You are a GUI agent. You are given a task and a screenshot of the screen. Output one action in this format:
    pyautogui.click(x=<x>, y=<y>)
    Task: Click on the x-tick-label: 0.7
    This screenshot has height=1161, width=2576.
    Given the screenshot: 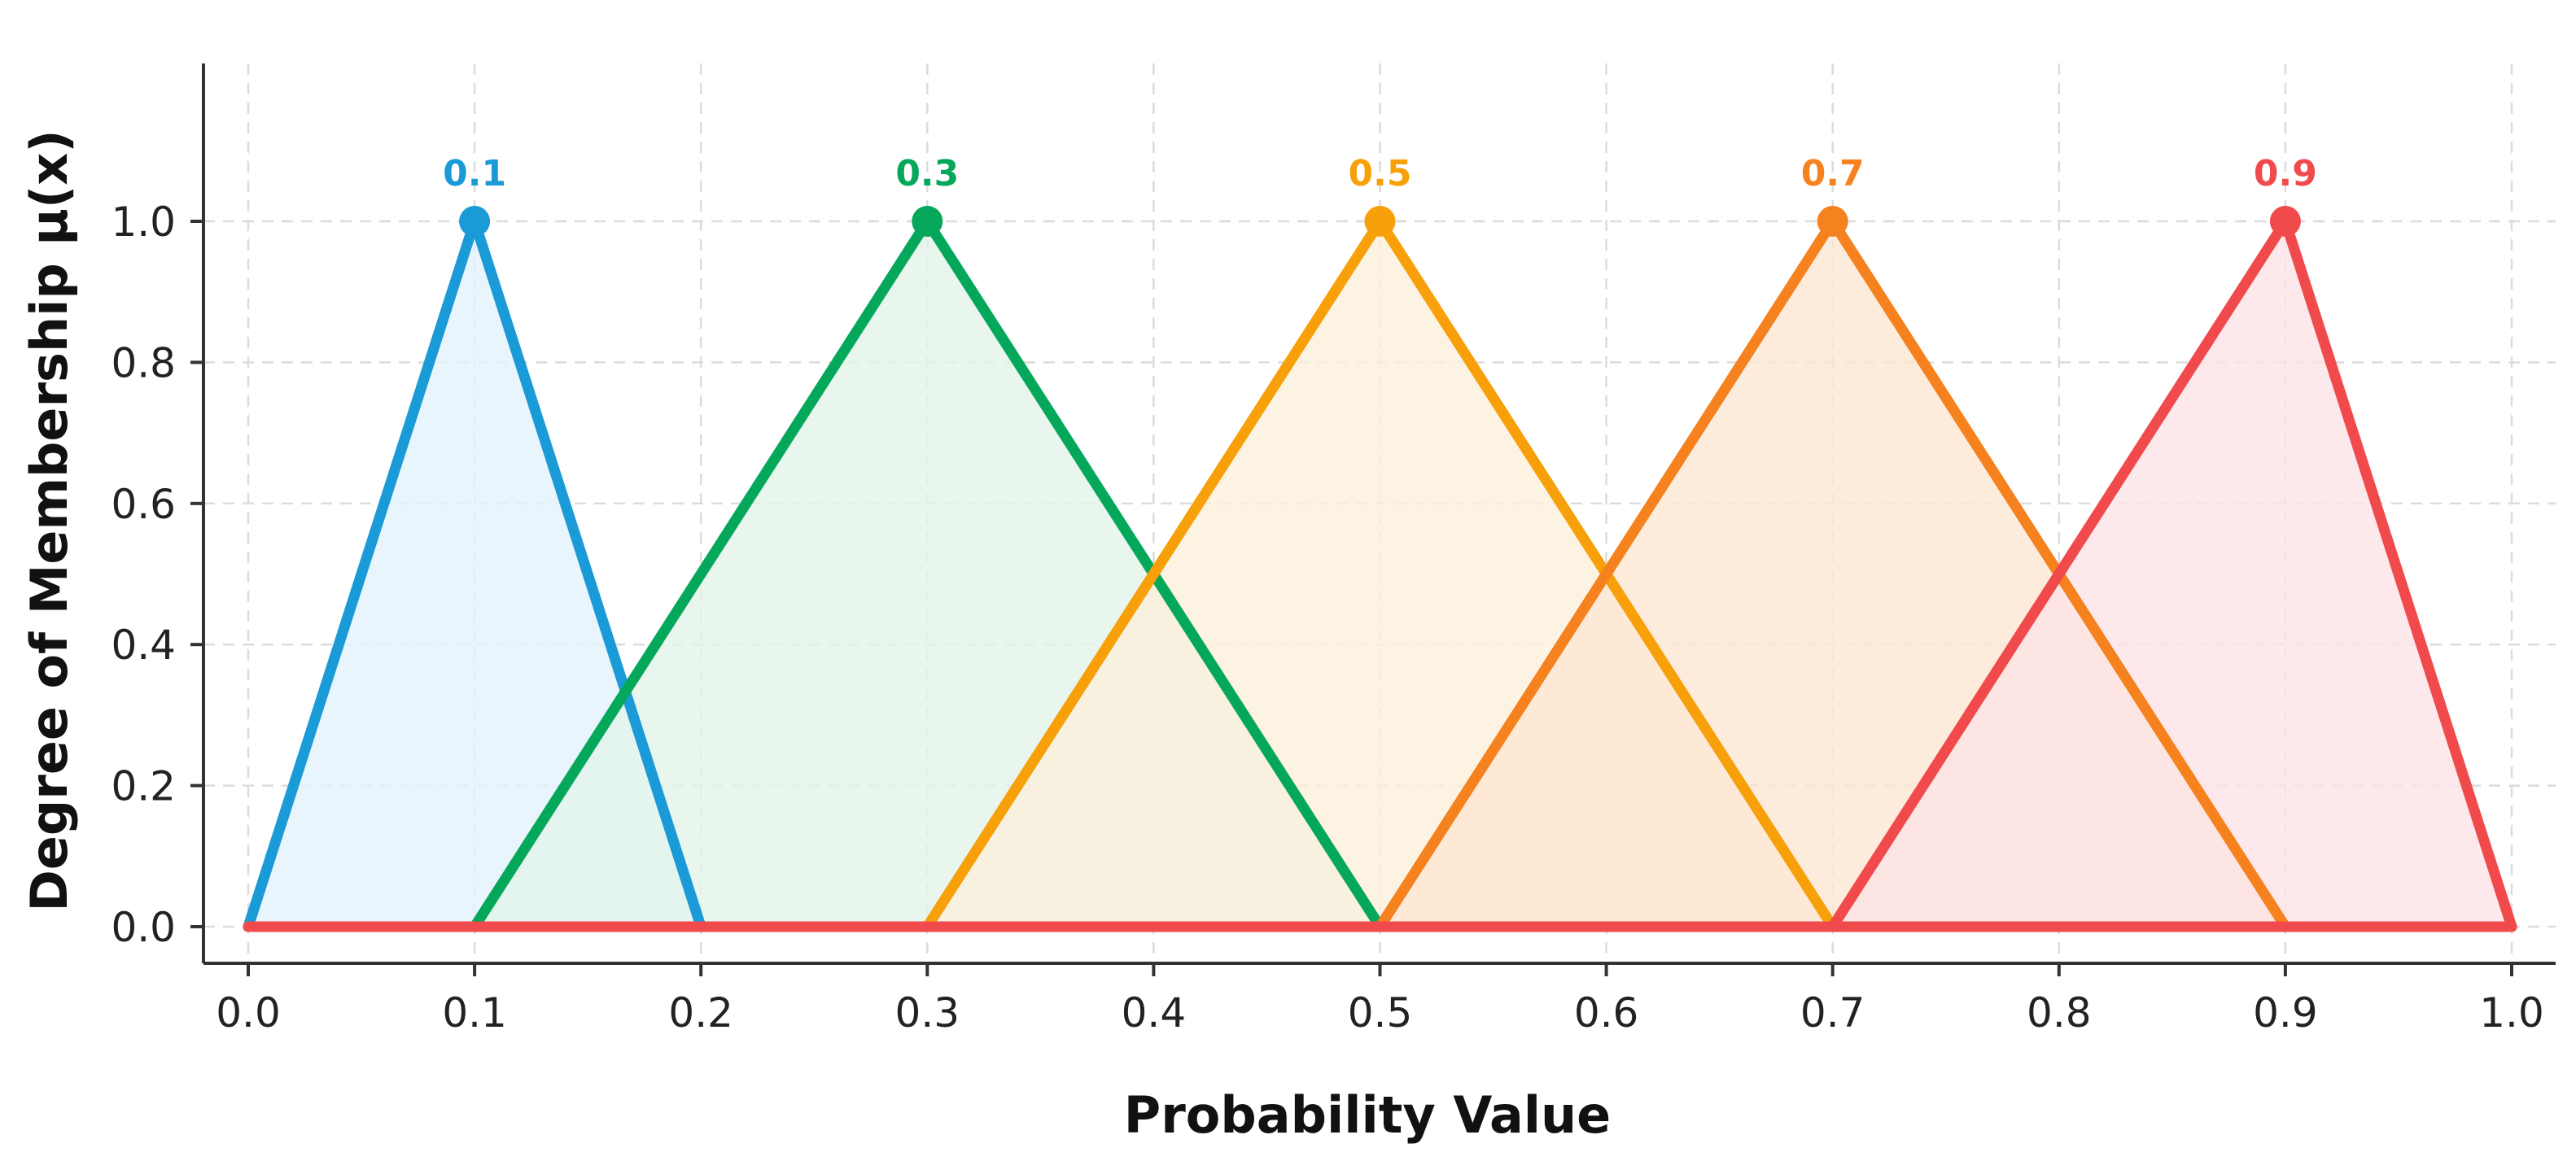 What is the action you would take?
    pyautogui.click(x=1832, y=1013)
    